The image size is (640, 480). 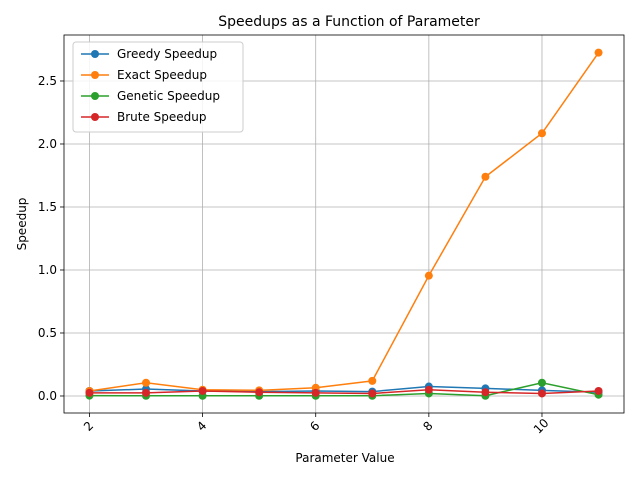 I want to click on legend-label: Exact Speedup, so click(x=162, y=75).